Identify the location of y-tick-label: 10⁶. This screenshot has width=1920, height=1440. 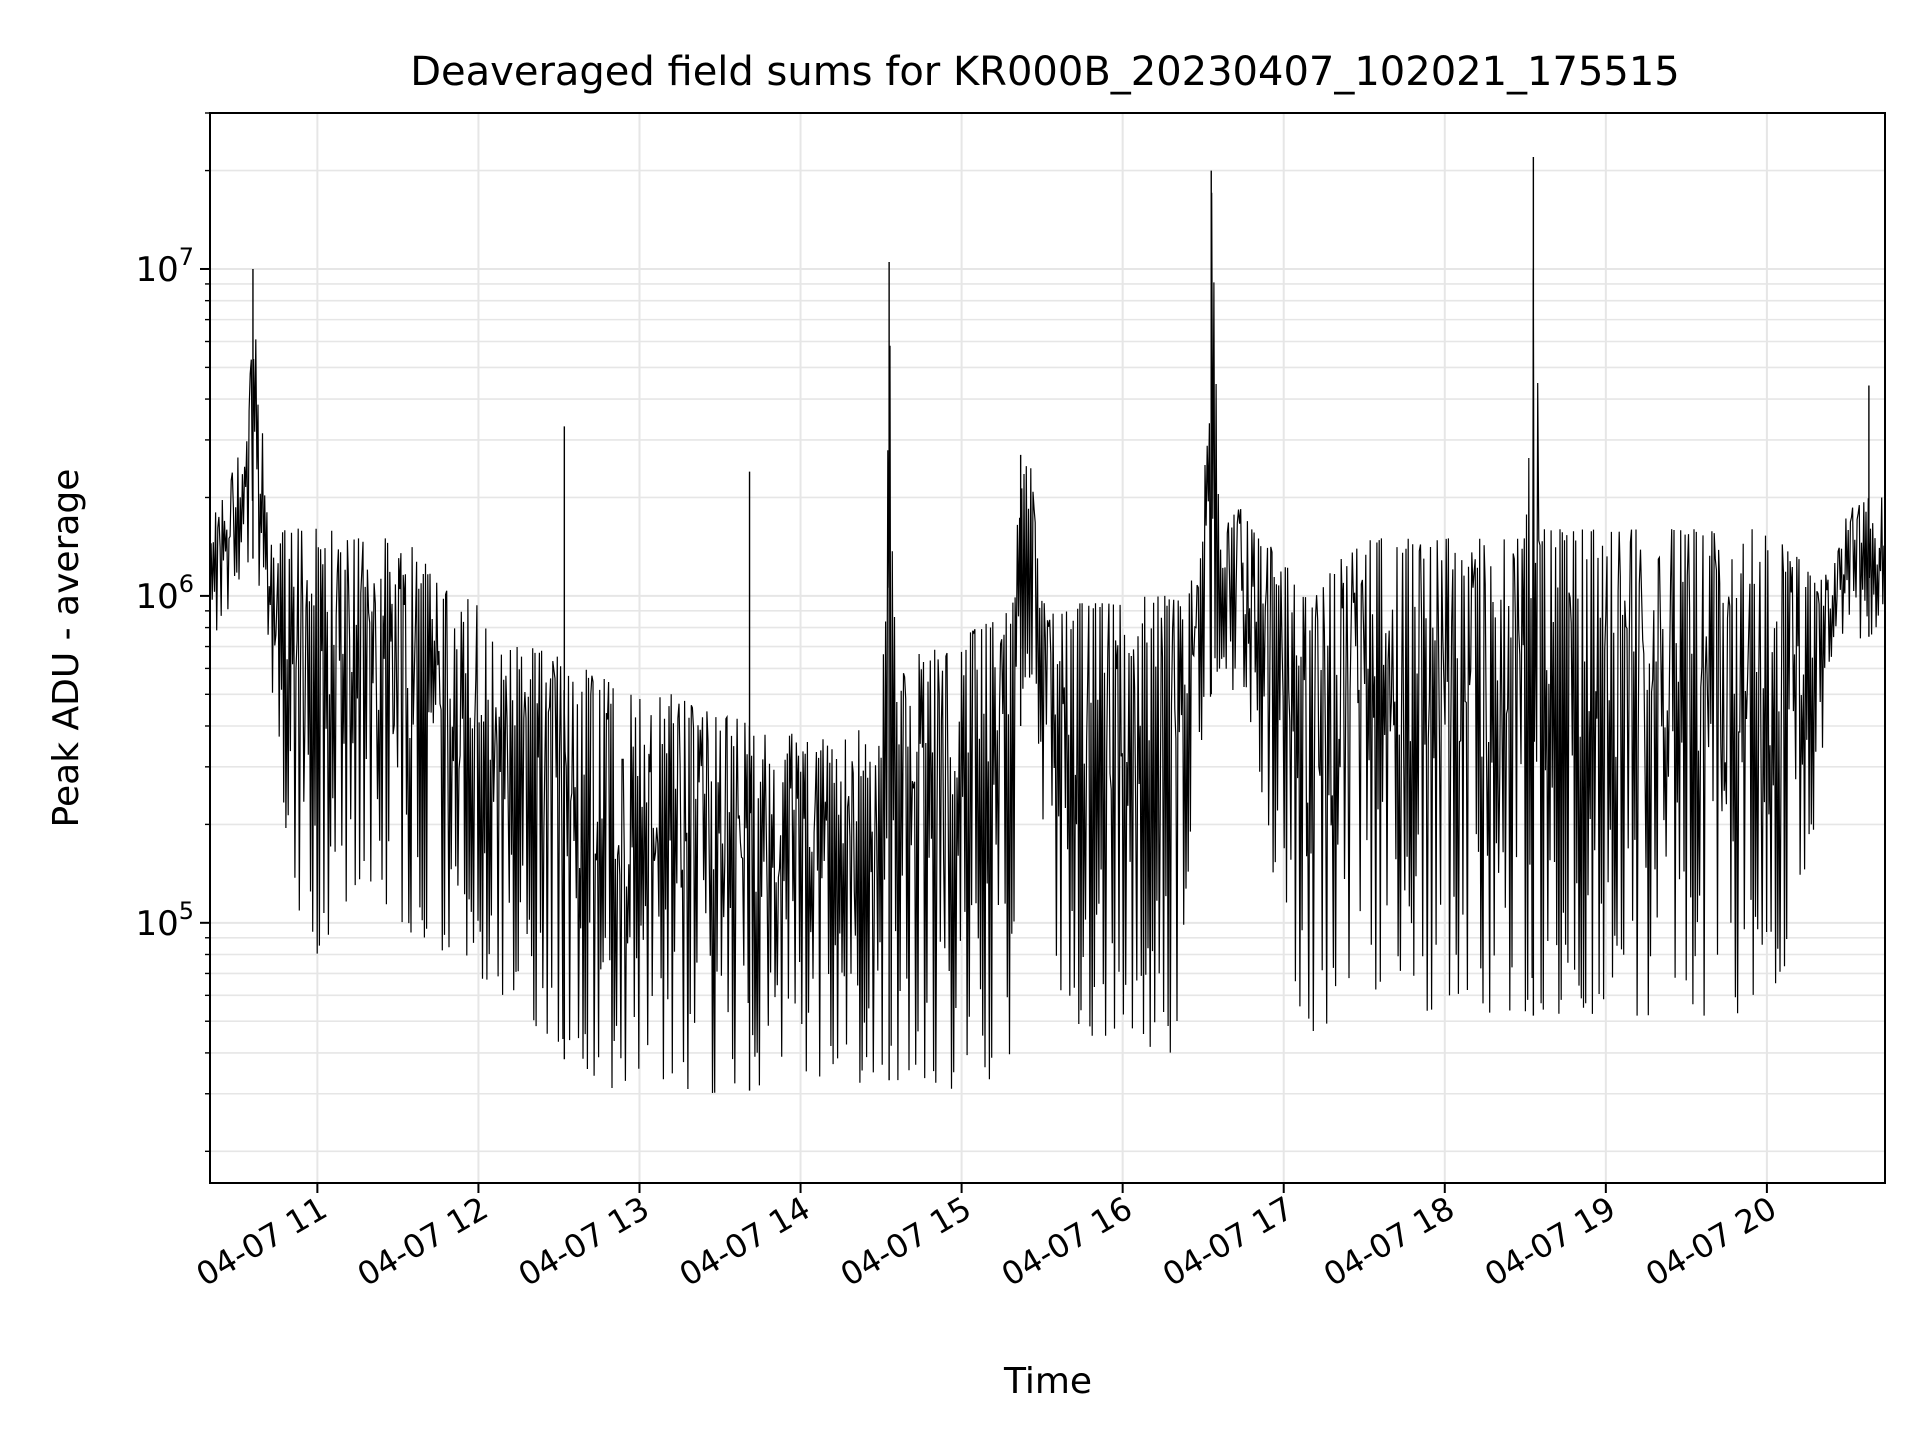
(164, 593).